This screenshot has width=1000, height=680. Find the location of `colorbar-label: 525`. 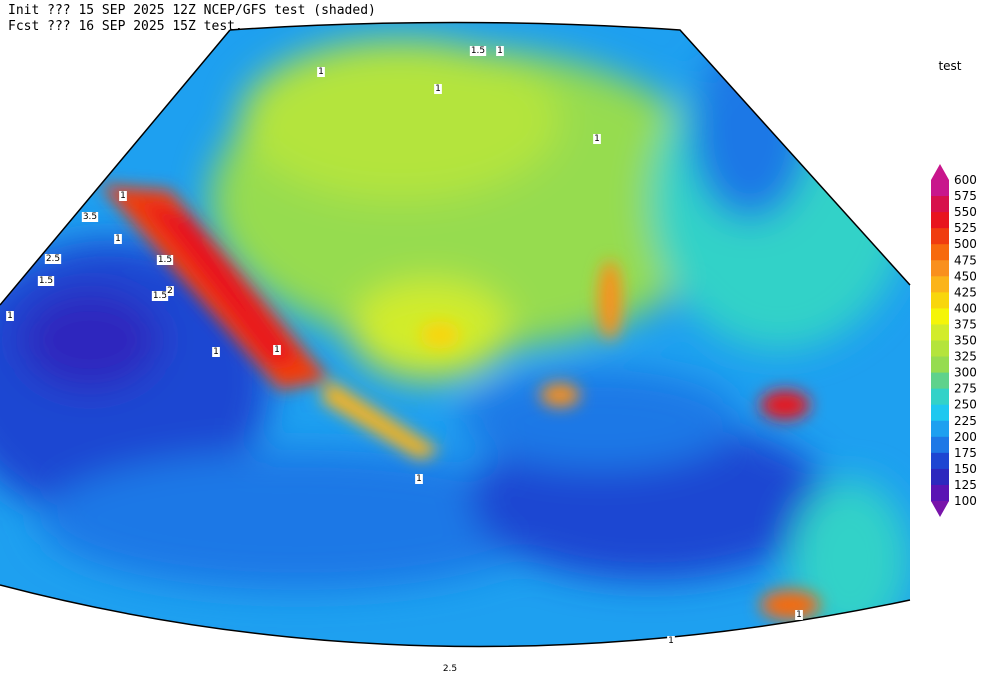

colorbar-label: 525 is located at coordinates (965, 228).